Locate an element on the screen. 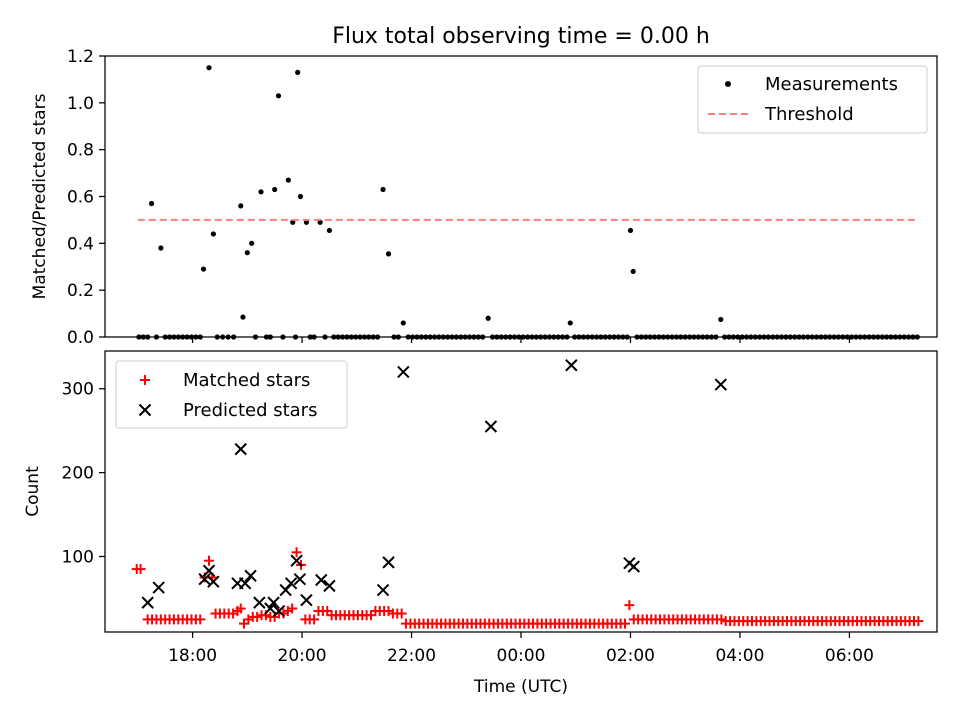  bottom-y-tick-label: 300 is located at coordinates (78, 390).